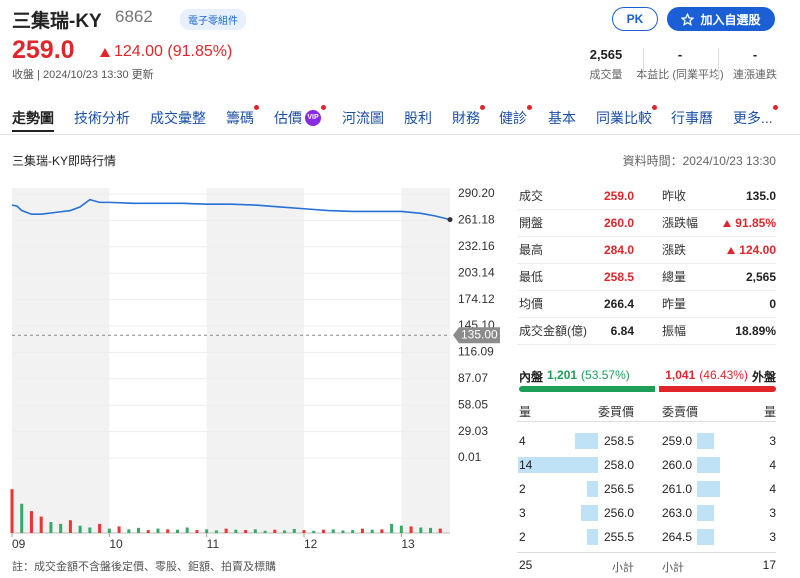  I want to click on stat-name: 漲跌, so click(674, 250).